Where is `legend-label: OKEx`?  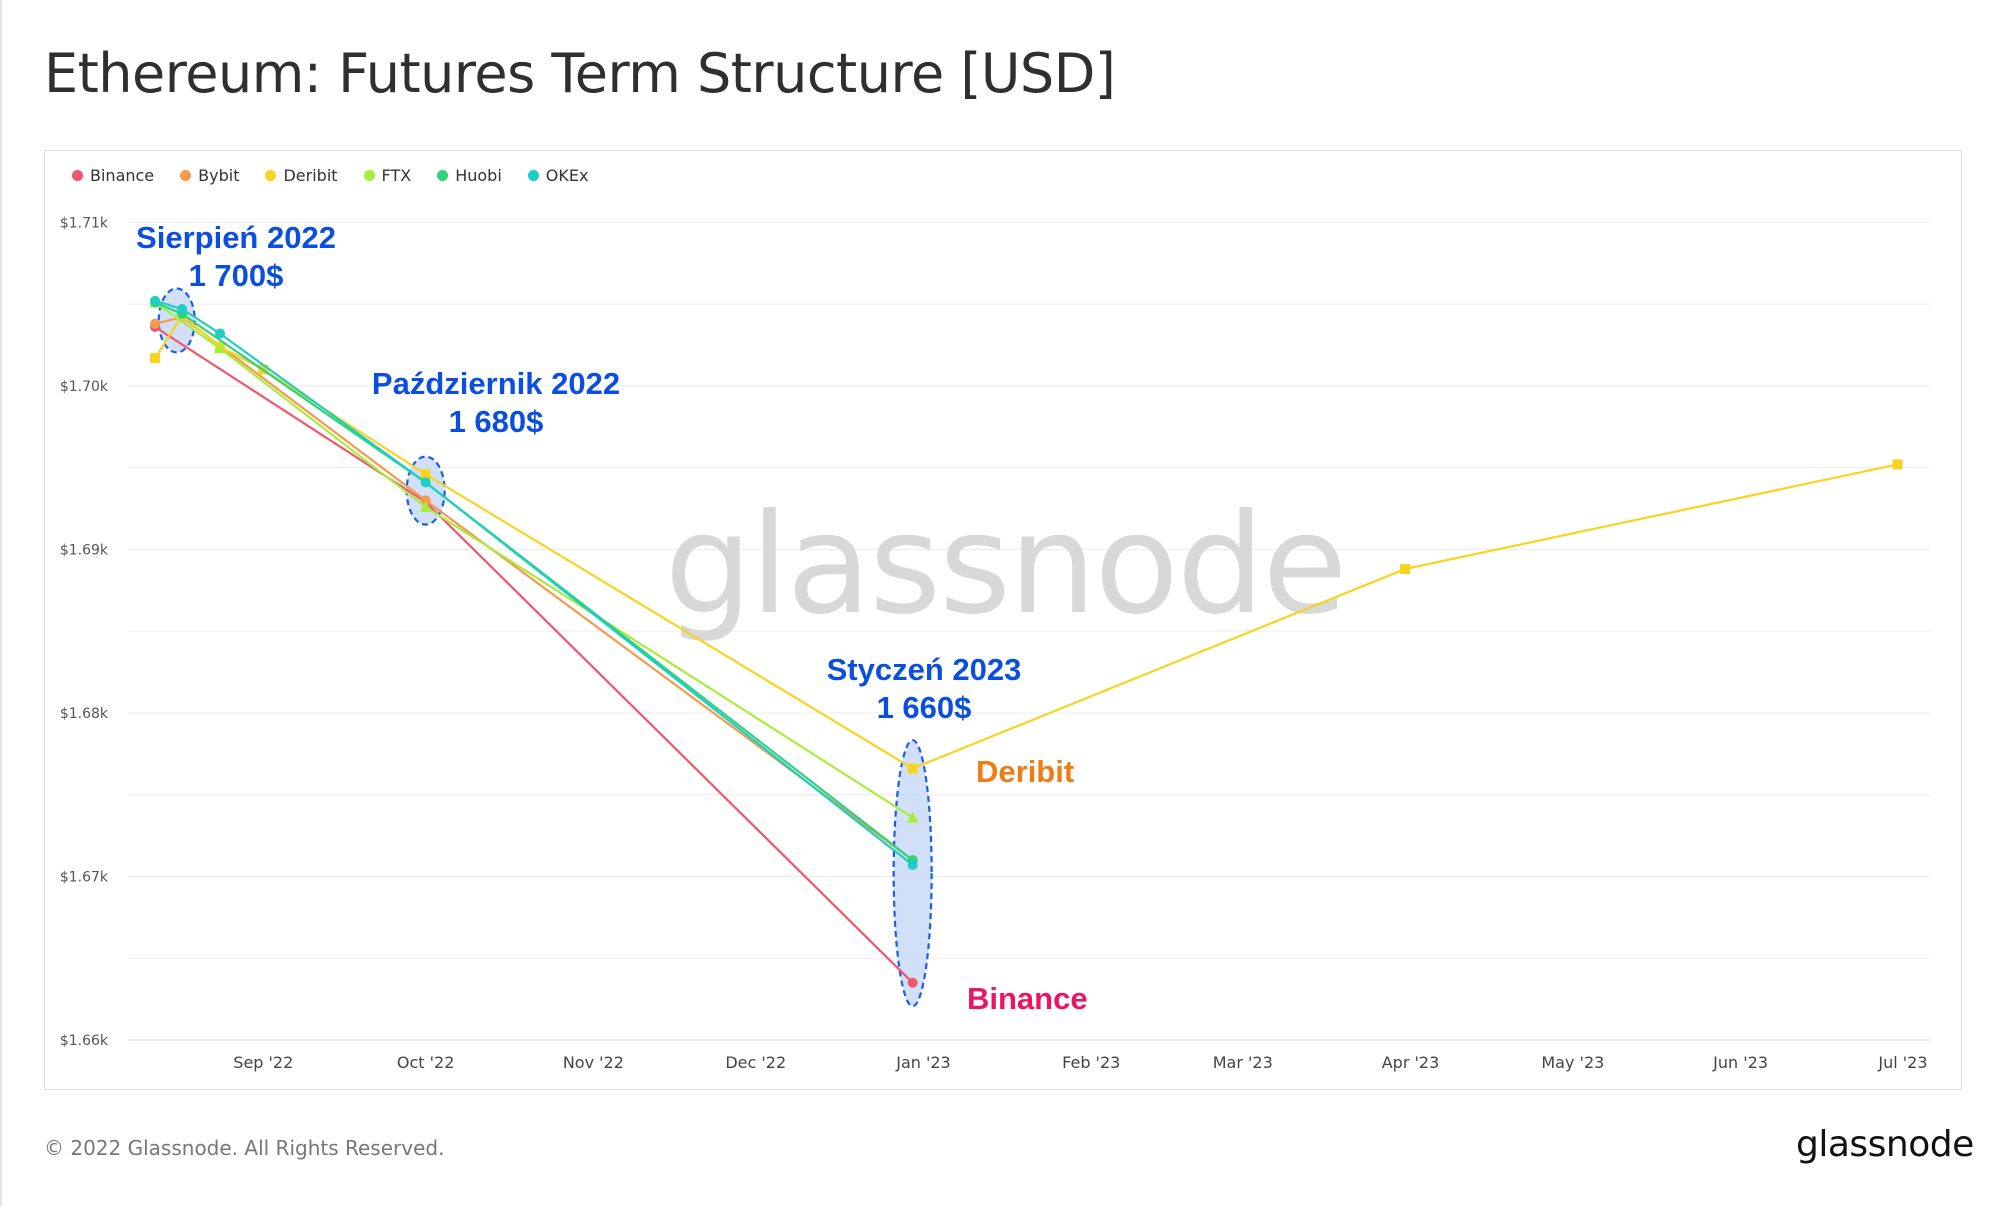 legend-label: OKEx is located at coordinates (567, 175).